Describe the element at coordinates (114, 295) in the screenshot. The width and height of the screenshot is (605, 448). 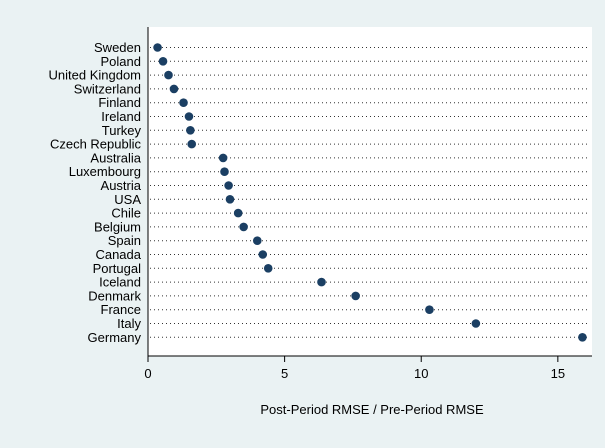
I see `y-tick-label-denmark: Denmark` at that location.